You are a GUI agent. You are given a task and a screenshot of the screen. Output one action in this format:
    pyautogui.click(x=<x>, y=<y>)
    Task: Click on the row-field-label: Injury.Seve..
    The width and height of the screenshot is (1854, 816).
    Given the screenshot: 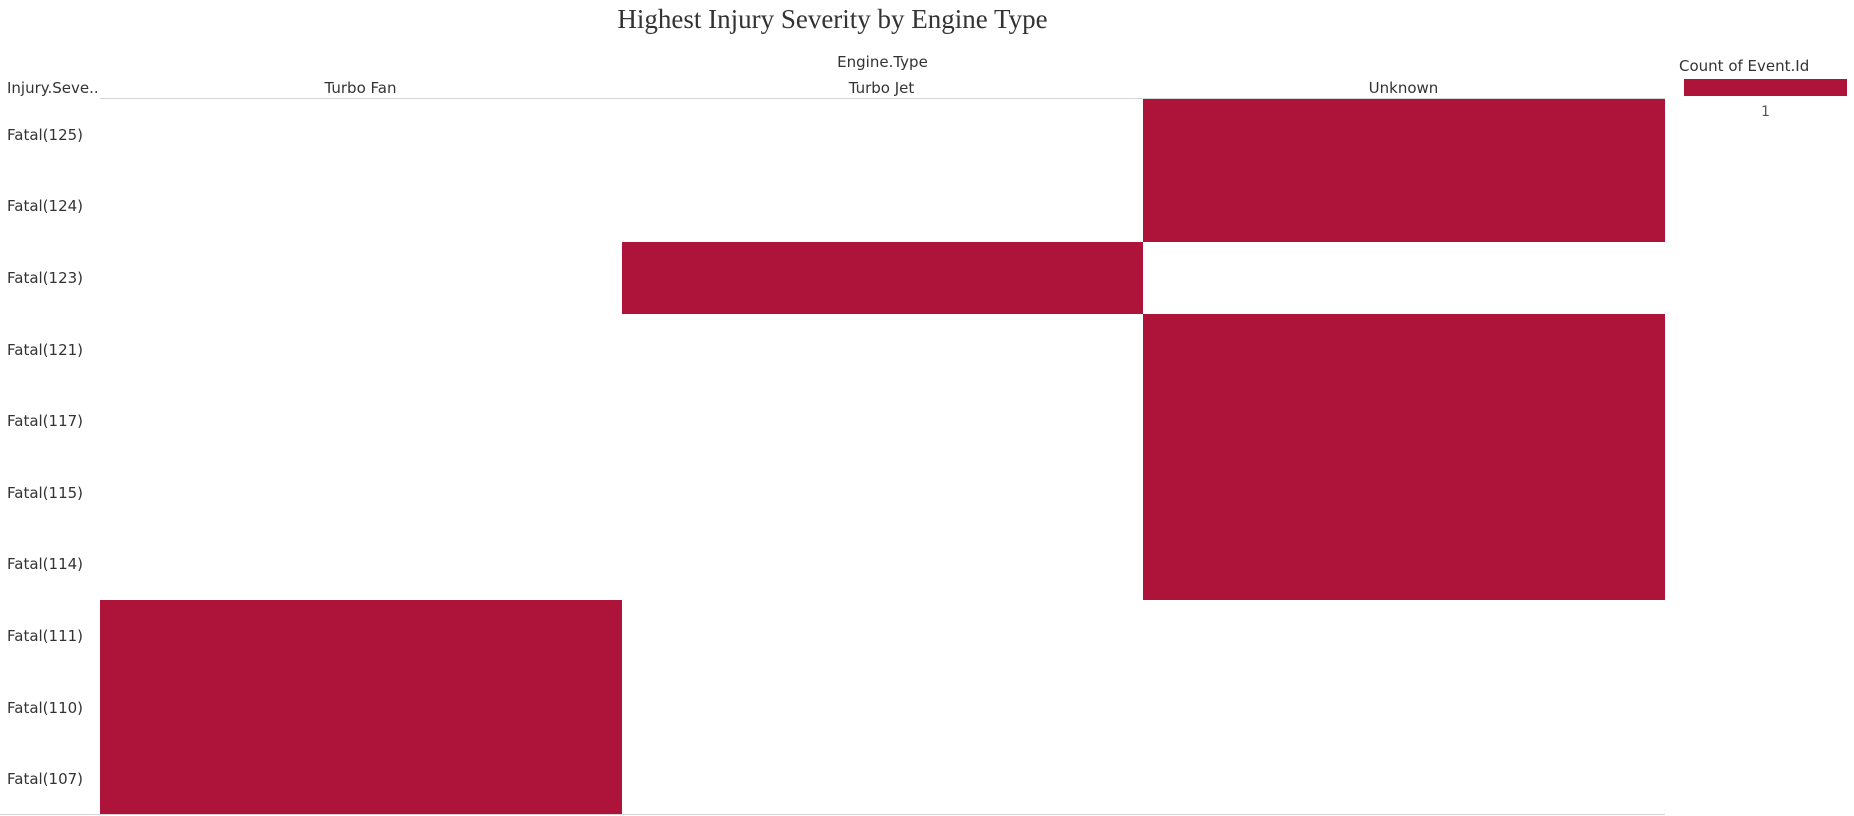 What is the action you would take?
    pyautogui.click(x=53, y=88)
    